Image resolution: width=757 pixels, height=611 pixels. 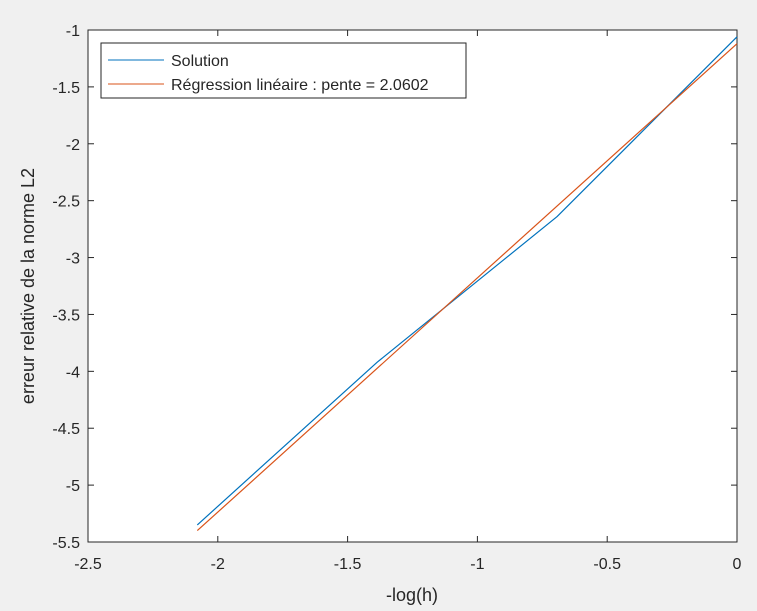 I want to click on y-tick-label: -5.5, so click(x=66, y=543).